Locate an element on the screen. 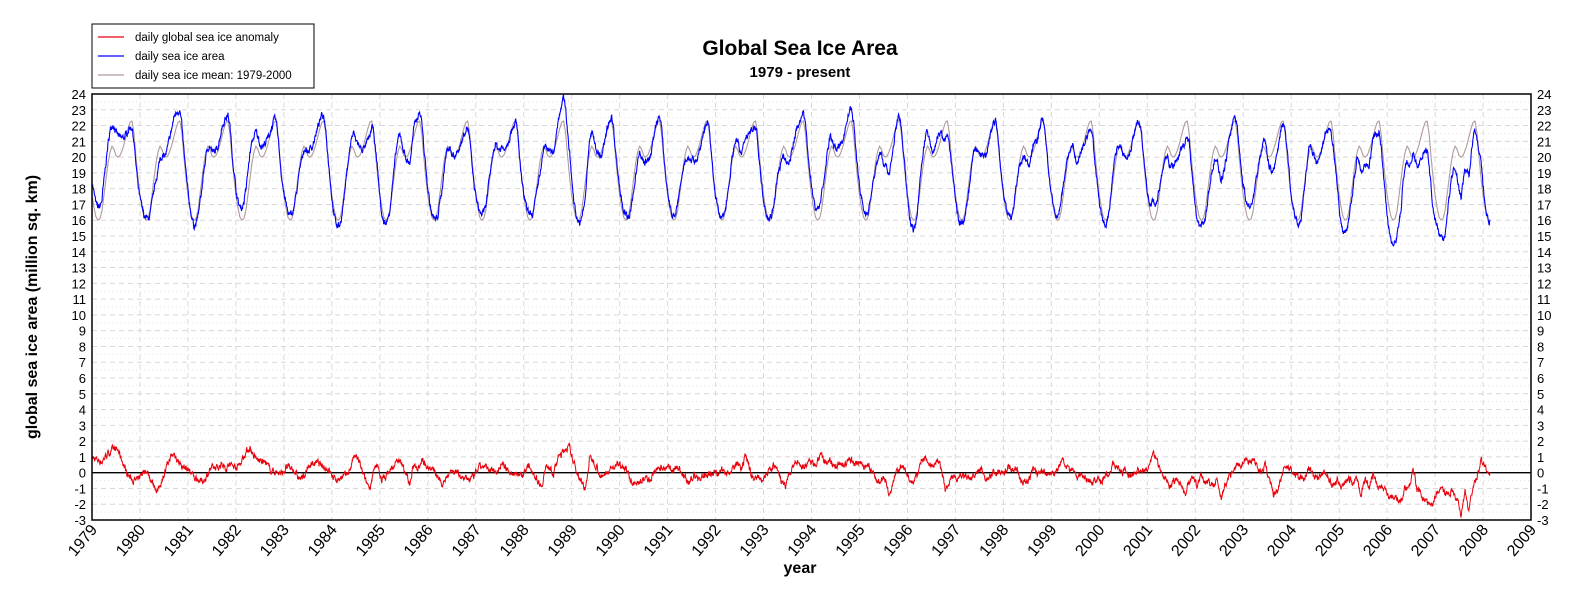 The height and width of the screenshot is (612, 1592). y-tick-label-right: 15 is located at coordinates (1544, 236).